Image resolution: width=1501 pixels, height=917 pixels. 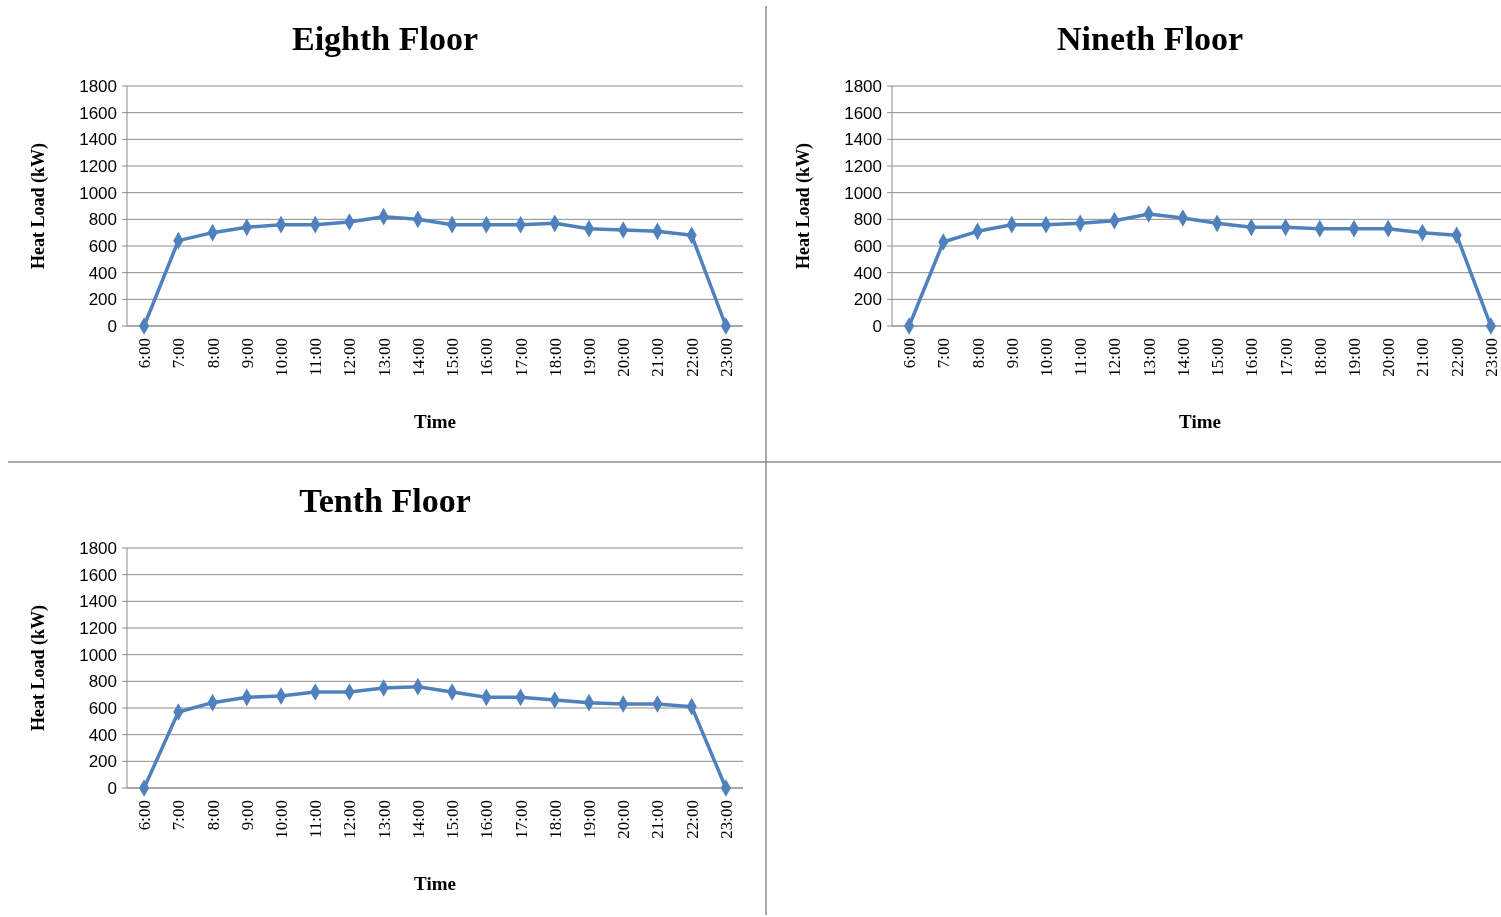 What do you see at coordinates (385, 38) in the screenshot?
I see `chart-title: Eighth Floor` at bounding box center [385, 38].